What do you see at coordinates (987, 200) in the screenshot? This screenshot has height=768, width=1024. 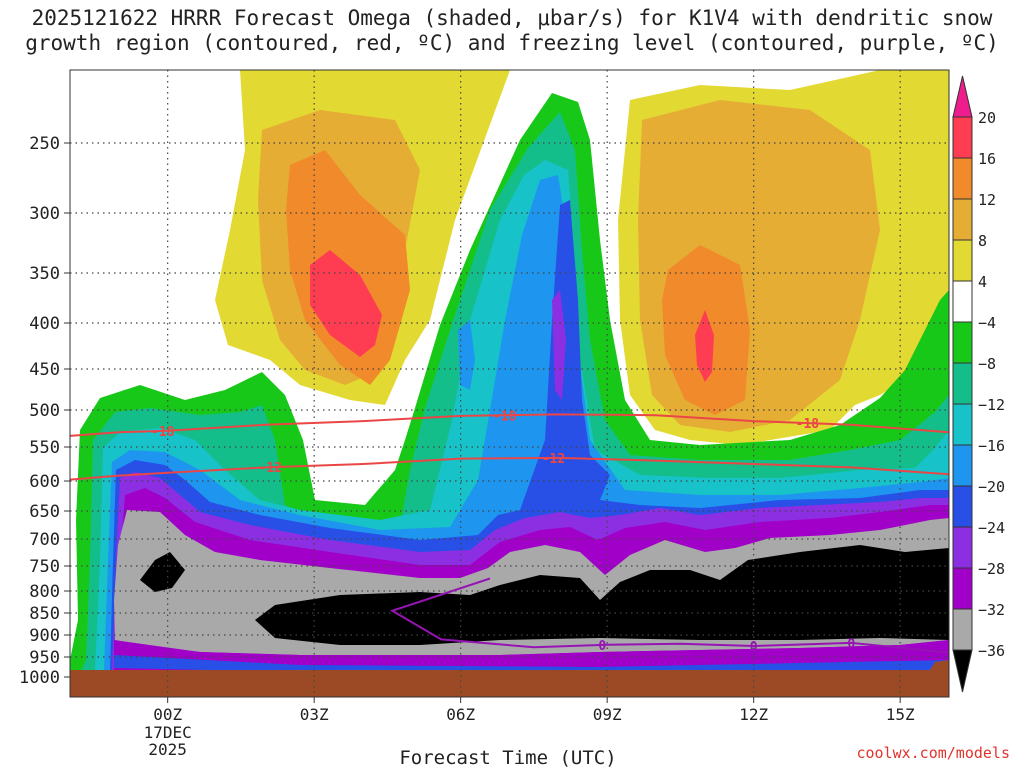 I see `colorbar-label: 12` at bounding box center [987, 200].